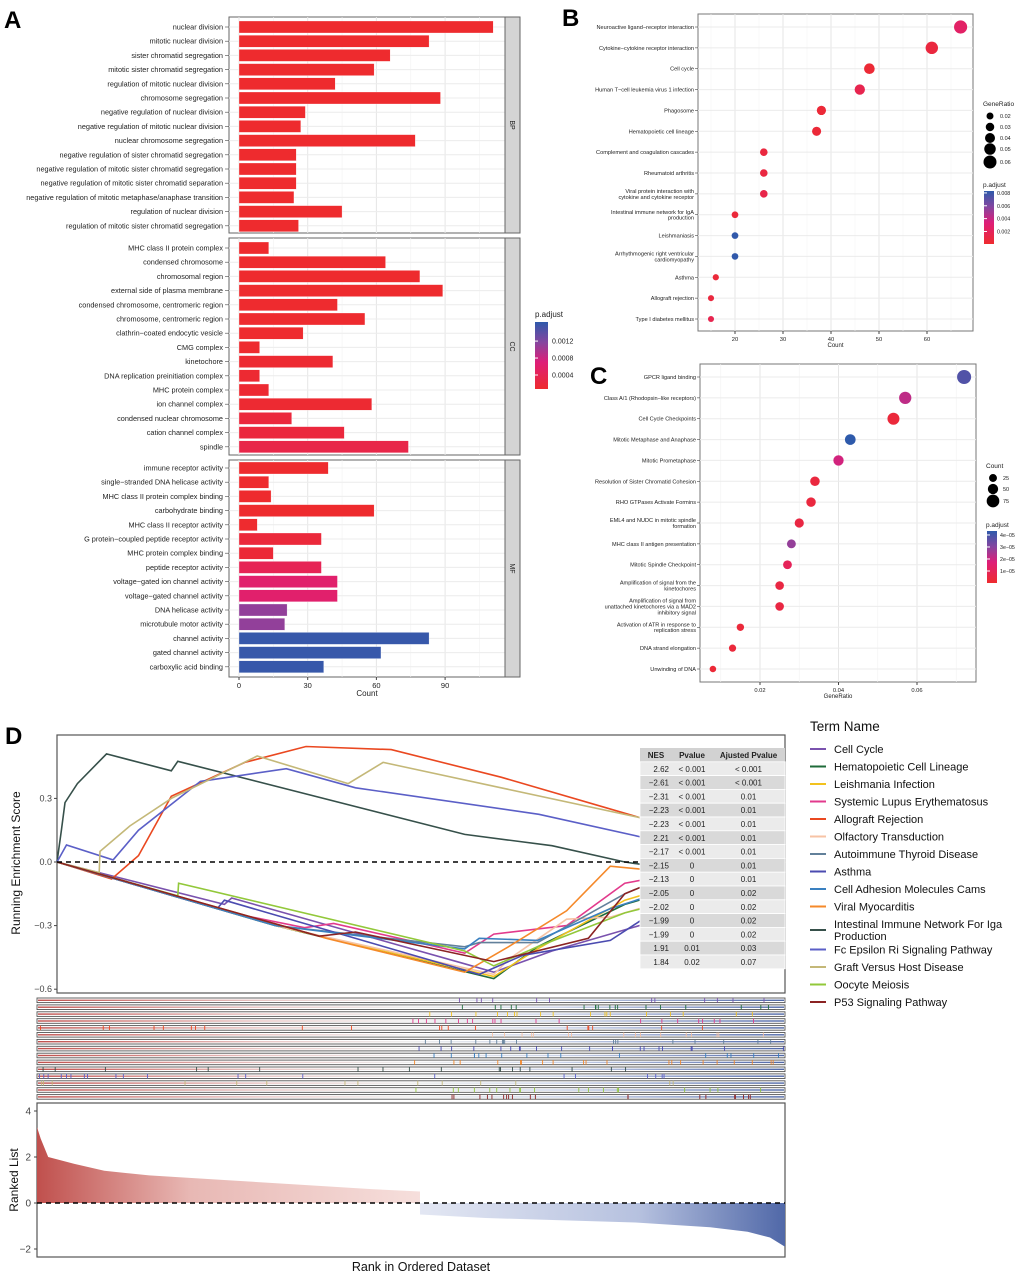  I want to click on ranked-positive-area, so click(228, 1165).